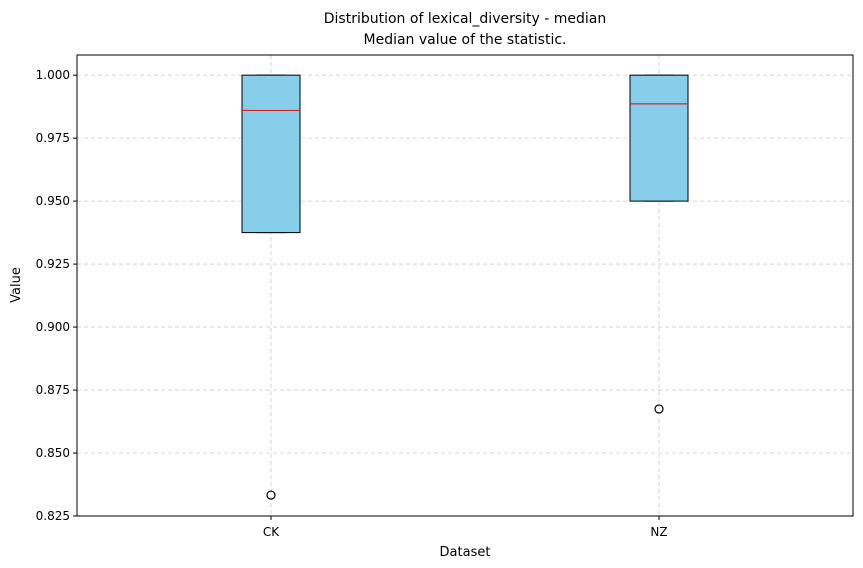 Image resolution: width=863 pixels, height=568 pixels. I want to click on chart-subtitle: Median value of the statistic., so click(465, 40).